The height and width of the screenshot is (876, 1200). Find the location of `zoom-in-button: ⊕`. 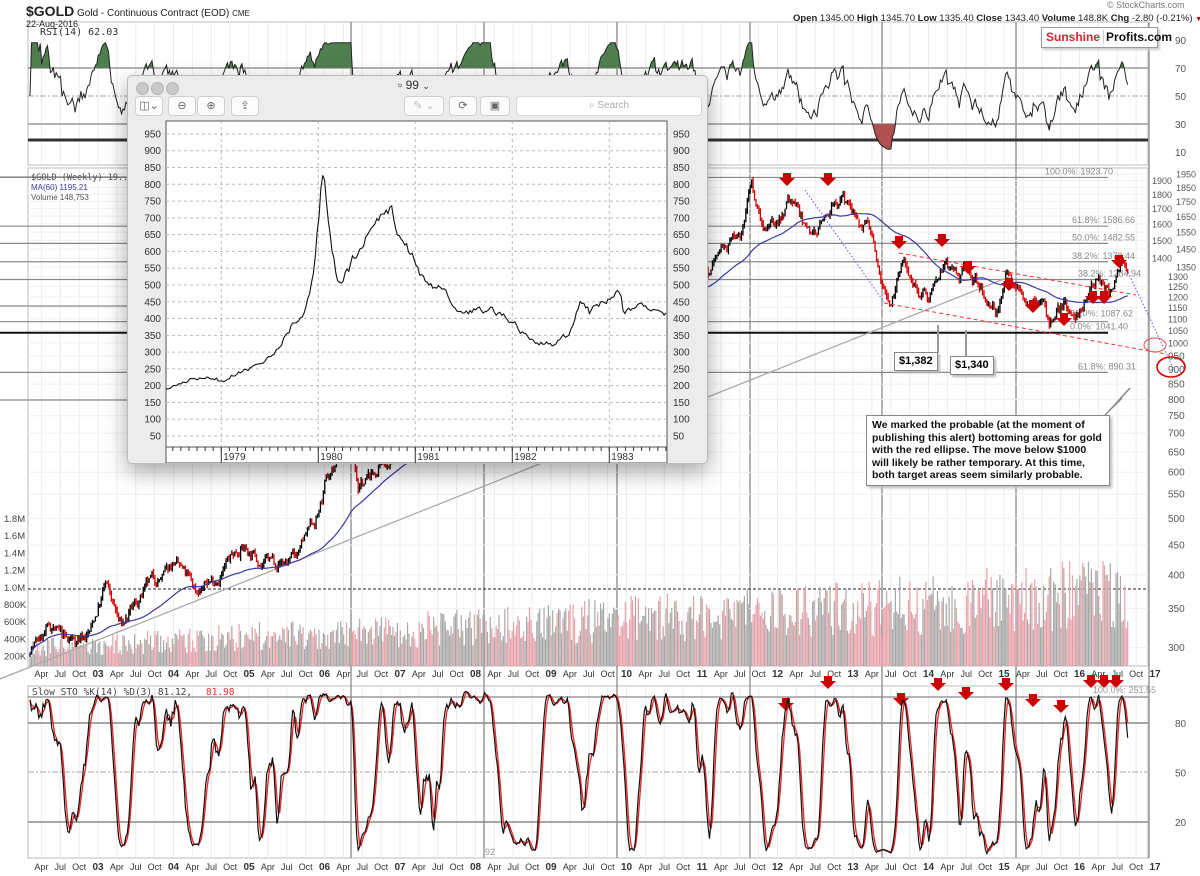

zoom-in-button: ⊕ is located at coordinates (211, 106).